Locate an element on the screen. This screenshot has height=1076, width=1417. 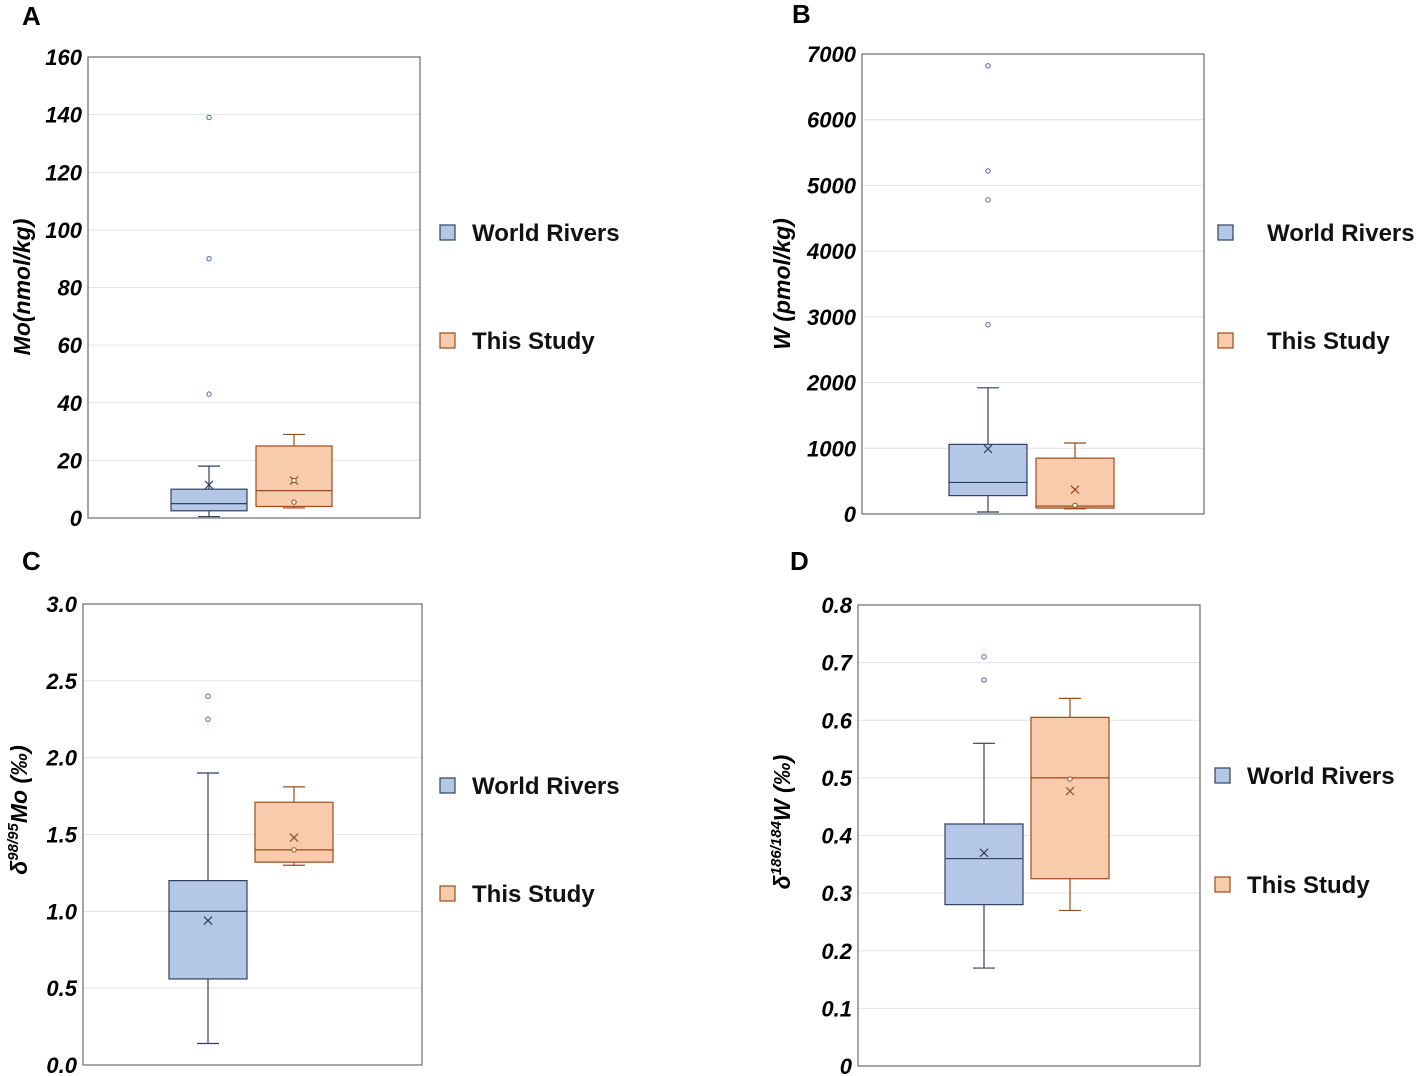
y-tick-label: 1000 is located at coordinates (832, 448).